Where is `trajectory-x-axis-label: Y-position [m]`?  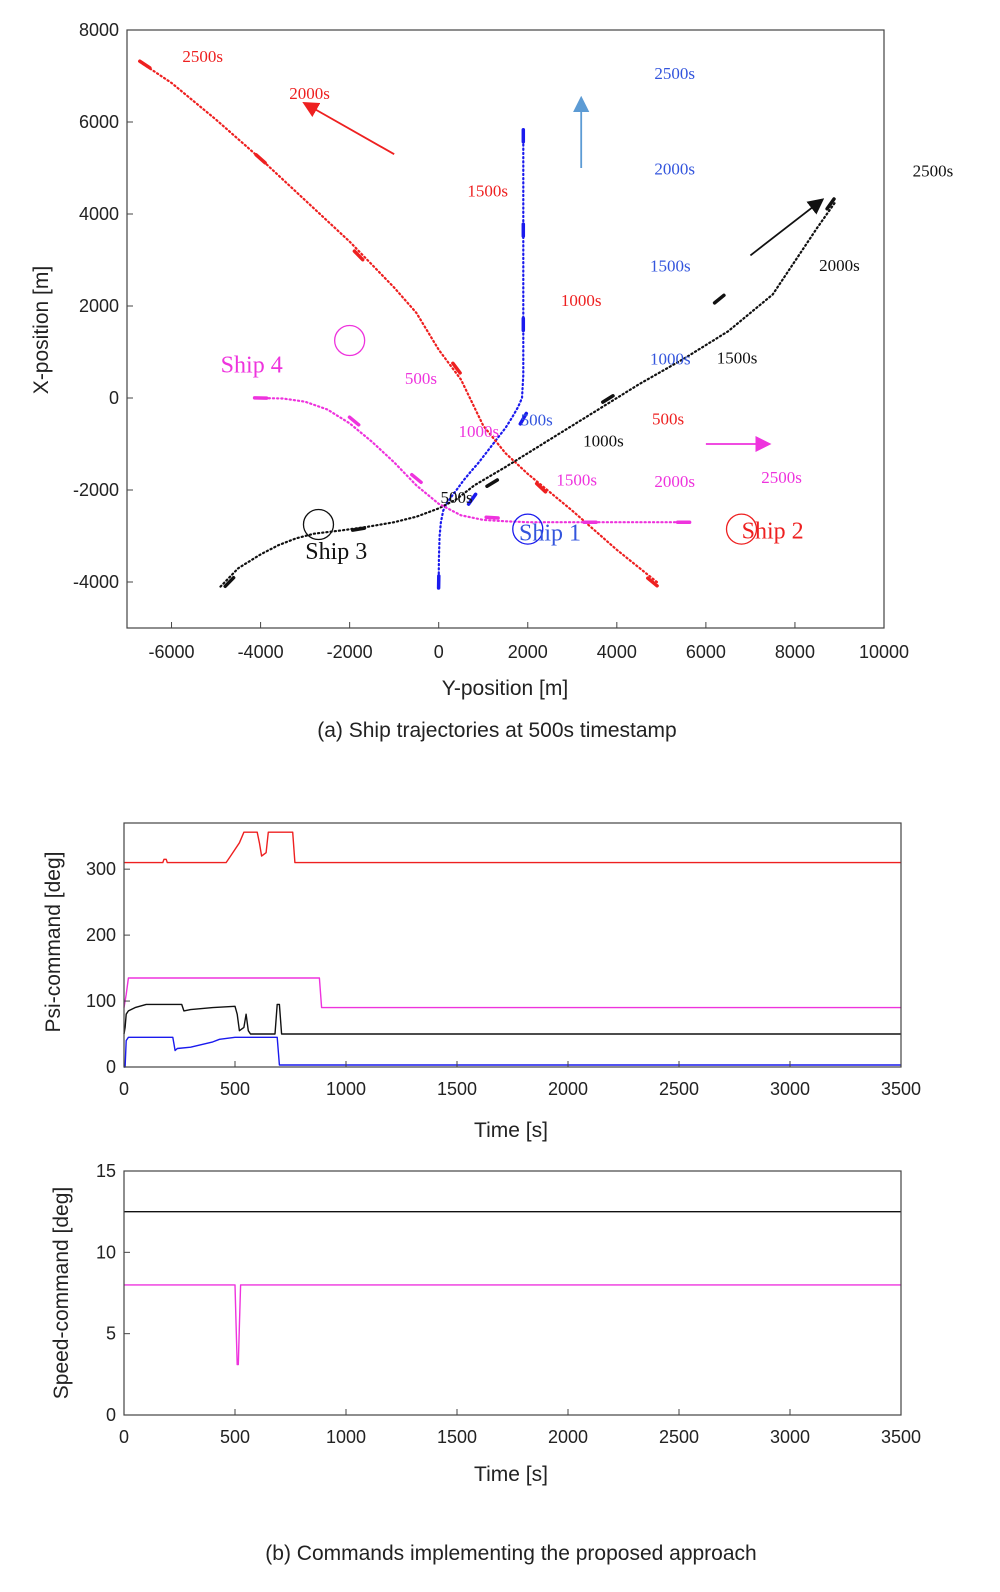
trajectory-x-axis-label: Y-position [m] is located at coordinates (505, 688).